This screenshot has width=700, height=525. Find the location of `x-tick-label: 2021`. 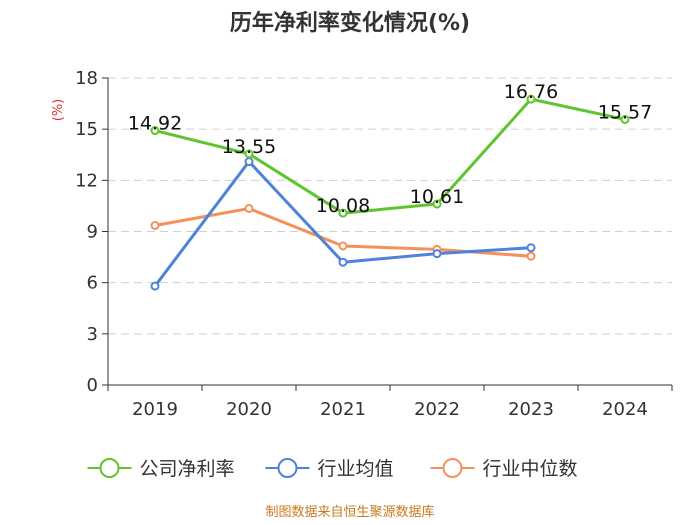

x-tick-label: 2021 is located at coordinates (343, 409).